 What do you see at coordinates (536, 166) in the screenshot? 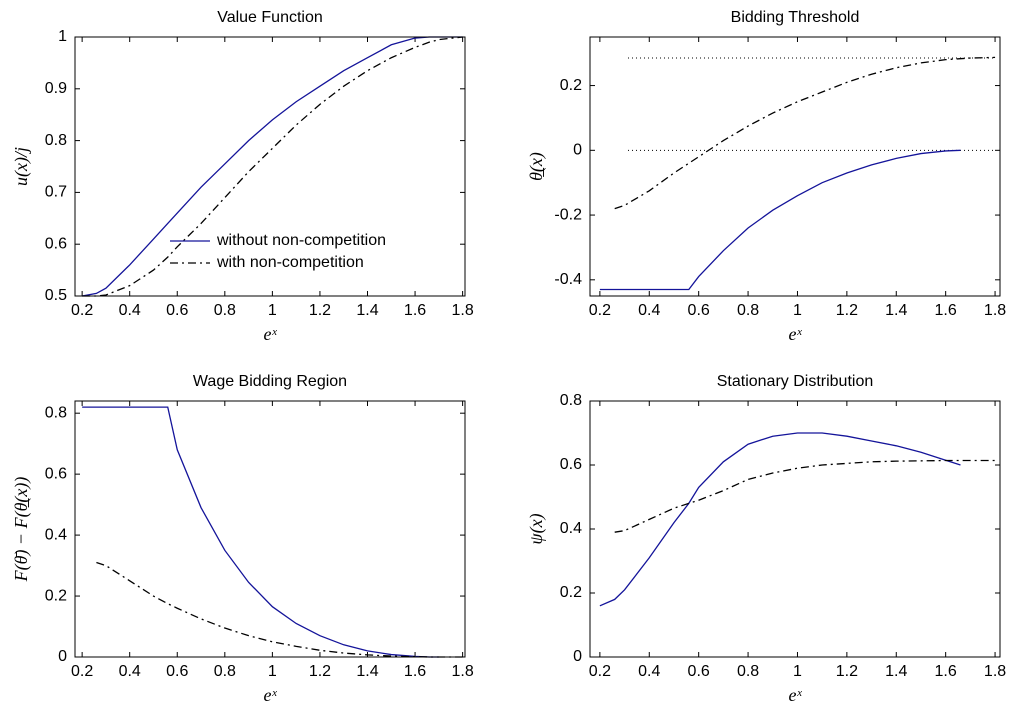
I see `y-axis-label: θ̲(x)` at bounding box center [536, 166].